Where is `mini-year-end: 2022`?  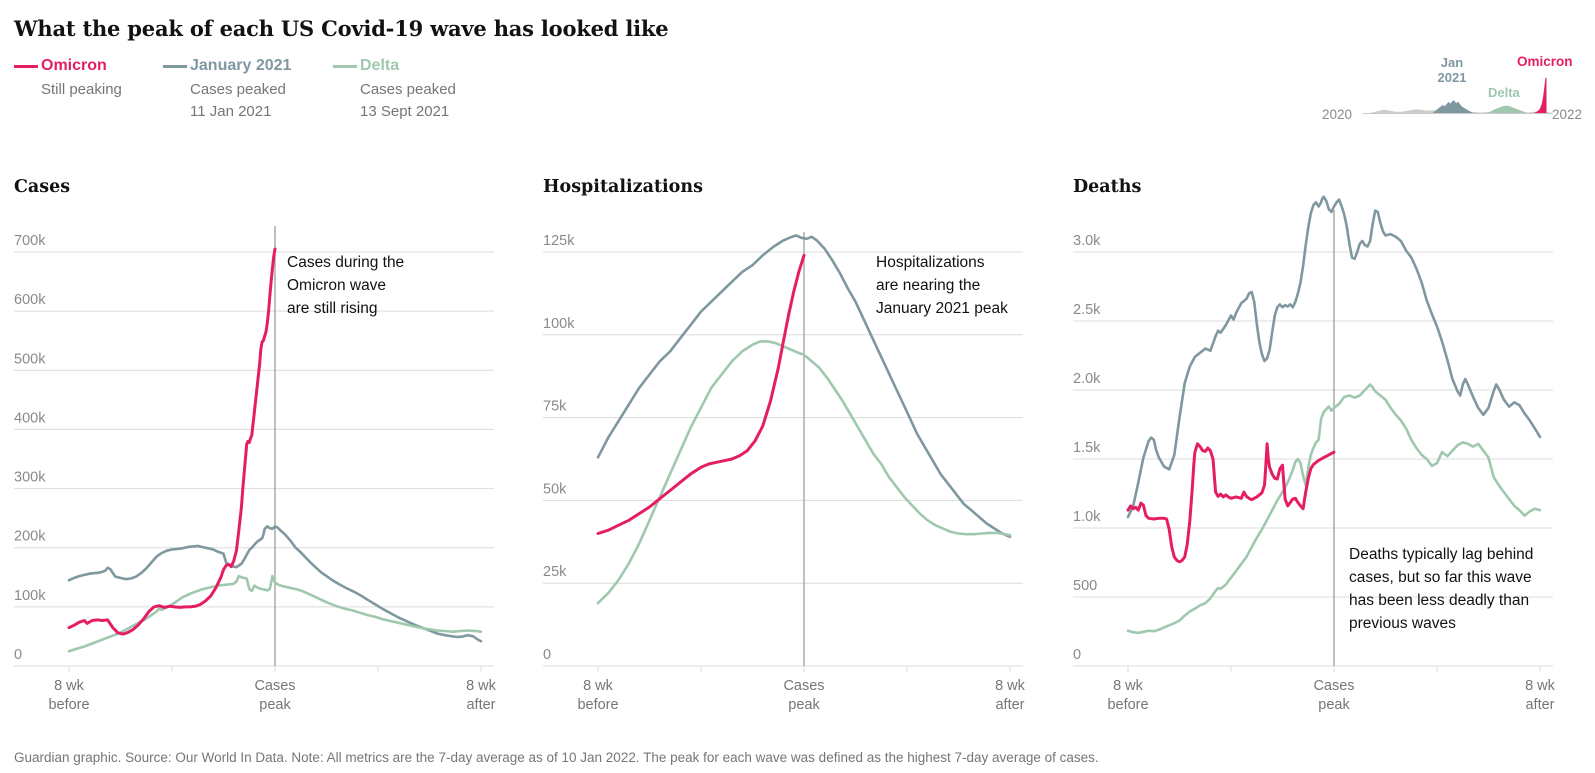
mini-year-end: 2022 is located at coordinates (1567, 114).